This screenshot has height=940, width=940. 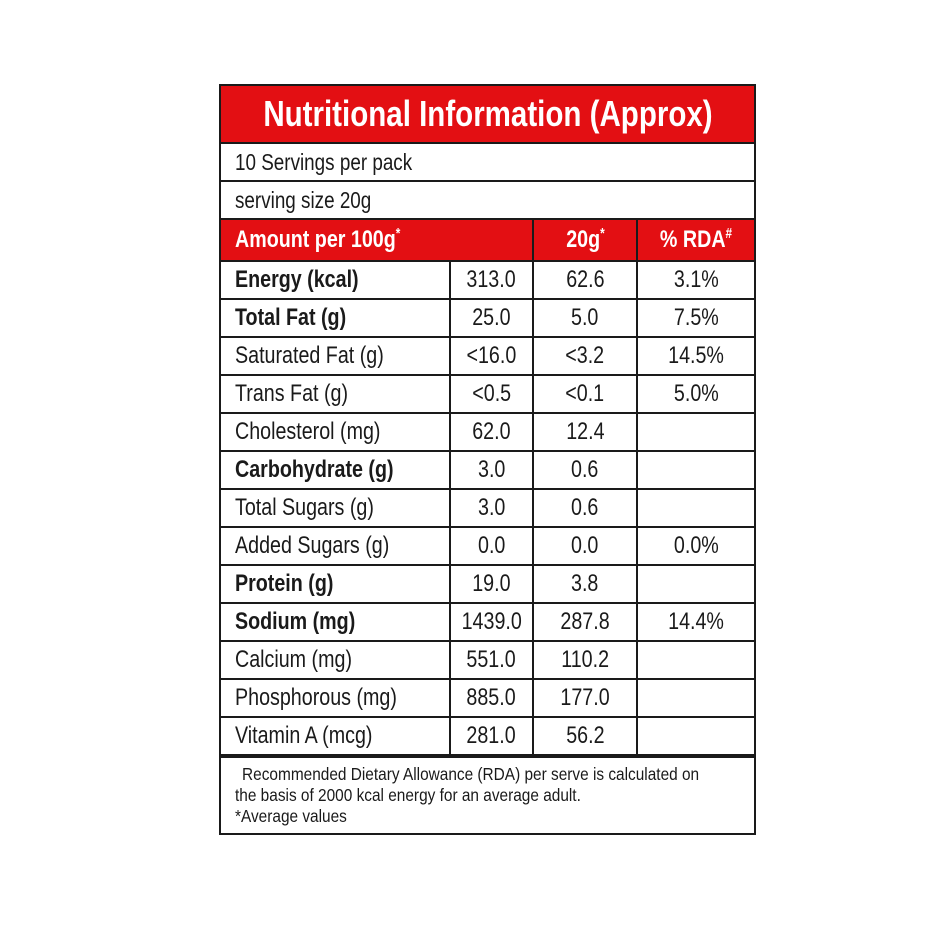 I want to click on value-per-20g-cell: <0.1, so click(x=585, y=394).